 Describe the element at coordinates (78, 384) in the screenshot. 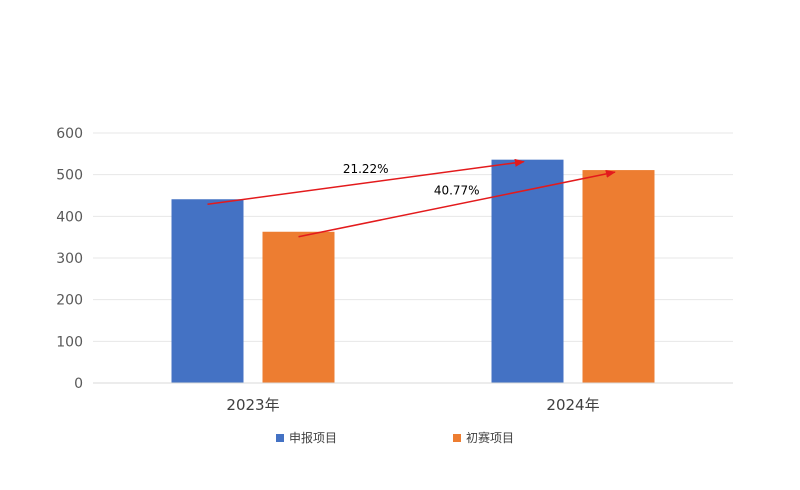

I see `y-tick-label: 0` at that location.